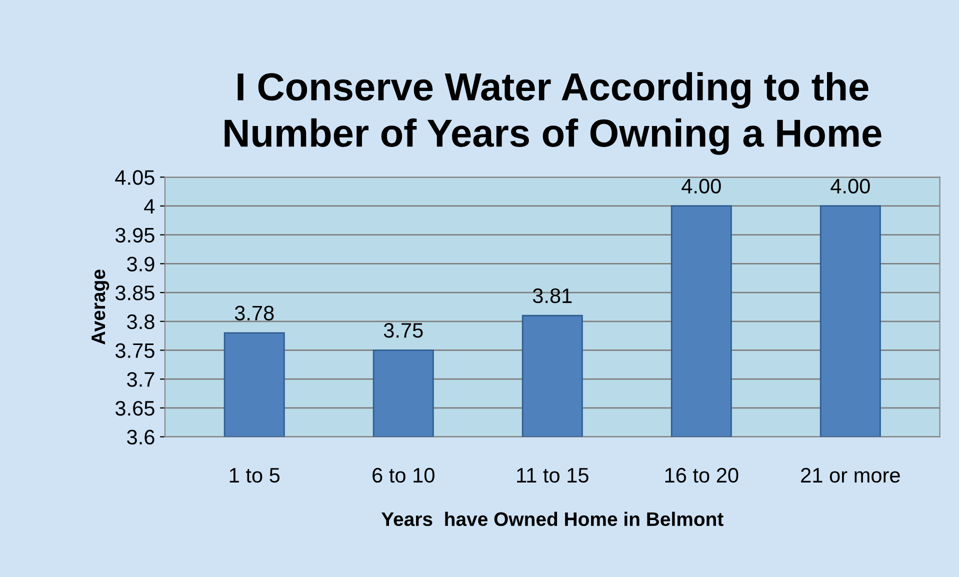  What do you see at coordinates (553, 113) in the screenshot?
I see `chart-title: I Conserve Water According to the Number of Years of Owning a Home` at bounding box center [553, 113].